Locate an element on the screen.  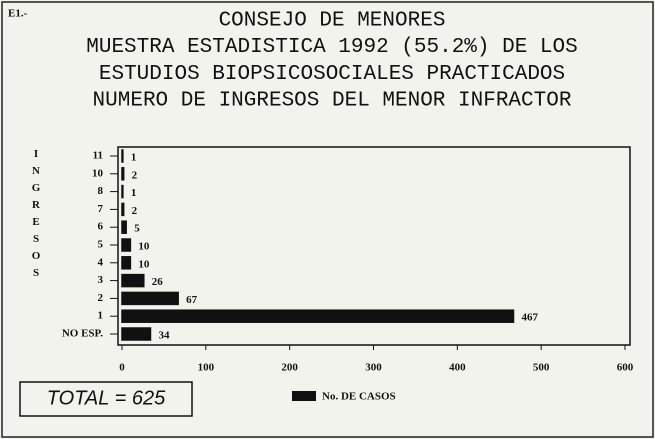
corner-label: E1.- is located at coordinates (18, 14).